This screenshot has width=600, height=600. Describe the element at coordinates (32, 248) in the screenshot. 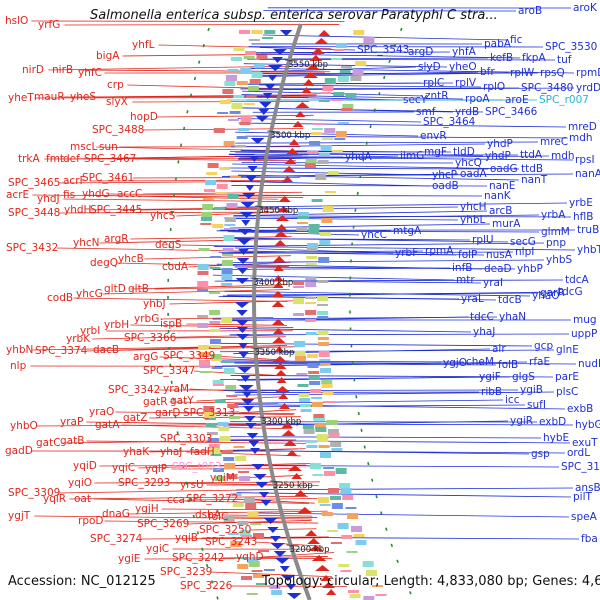

I see `reverse-gene-label: SPC_3432` at that location.